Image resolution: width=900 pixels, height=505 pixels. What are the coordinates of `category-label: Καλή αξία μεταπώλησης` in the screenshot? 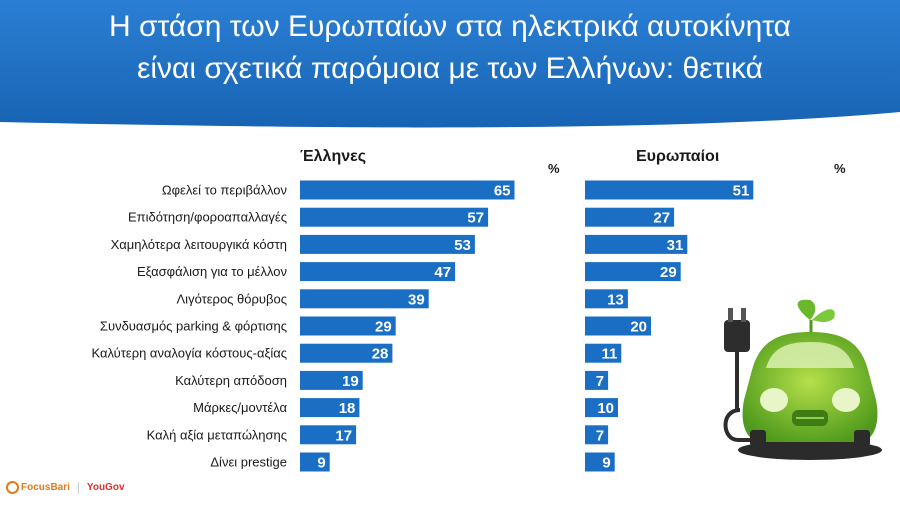 It's located at (217, 434).